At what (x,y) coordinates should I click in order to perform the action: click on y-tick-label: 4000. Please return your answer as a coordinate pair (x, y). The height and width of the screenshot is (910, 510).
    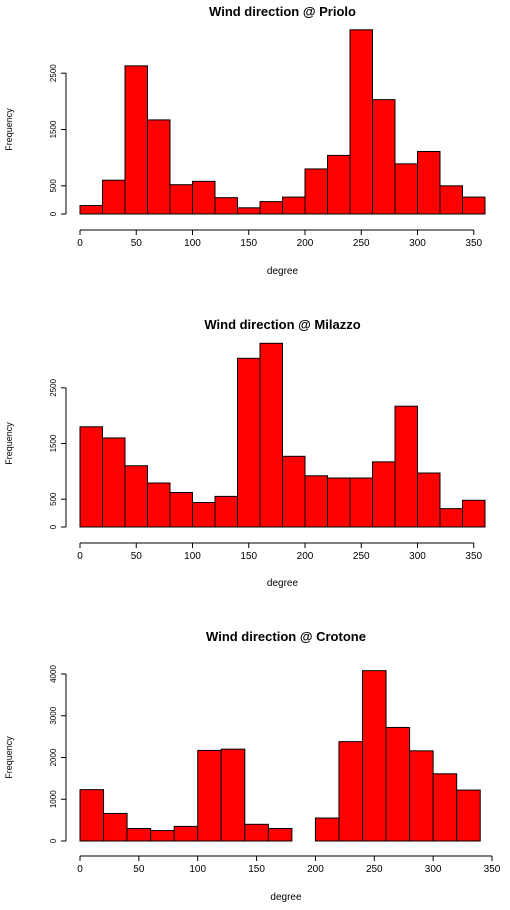
    Looking at the image, I should click on (53, 674).